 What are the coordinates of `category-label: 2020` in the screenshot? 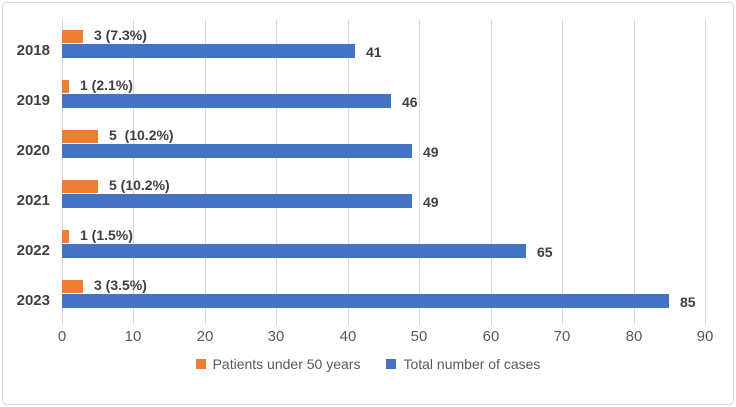 It's located at (33, 150).